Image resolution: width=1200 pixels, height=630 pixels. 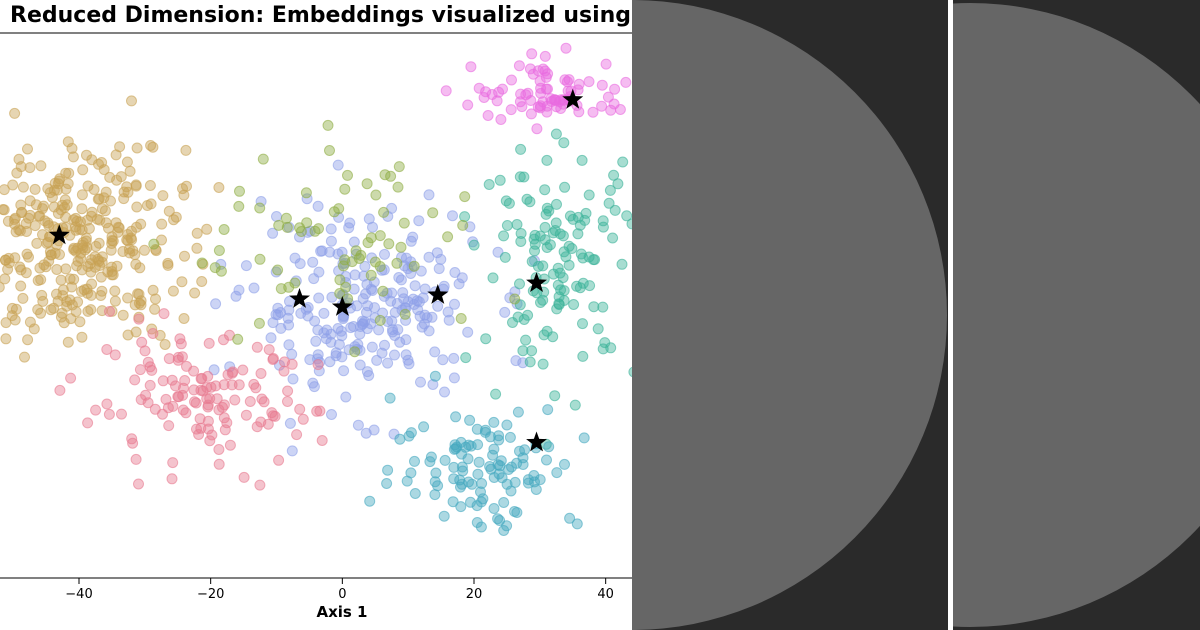 I want to click on x-ticks: −40 −20 0 20 40, so click(x=339, y=590).